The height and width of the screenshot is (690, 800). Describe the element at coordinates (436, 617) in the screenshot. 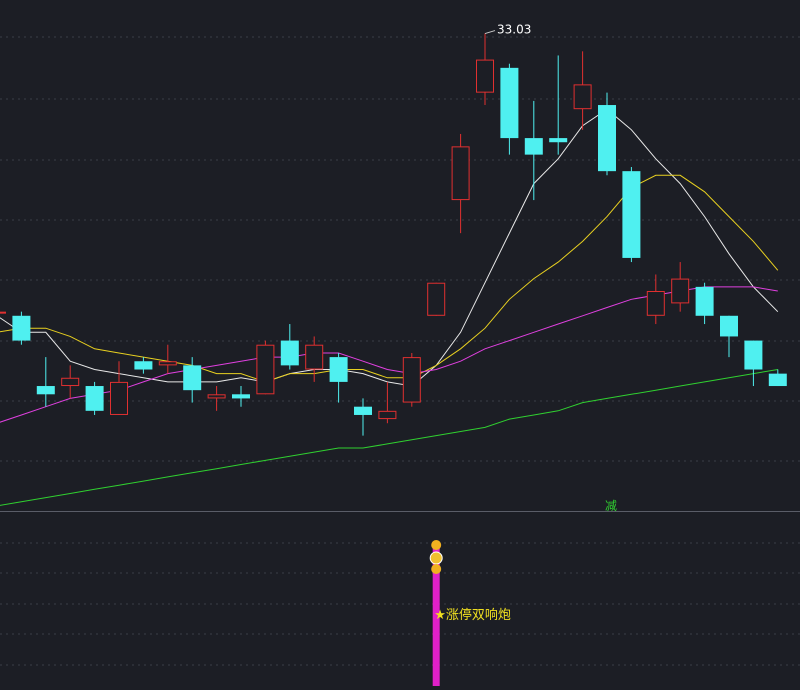

I see `signal-bar` at that location.